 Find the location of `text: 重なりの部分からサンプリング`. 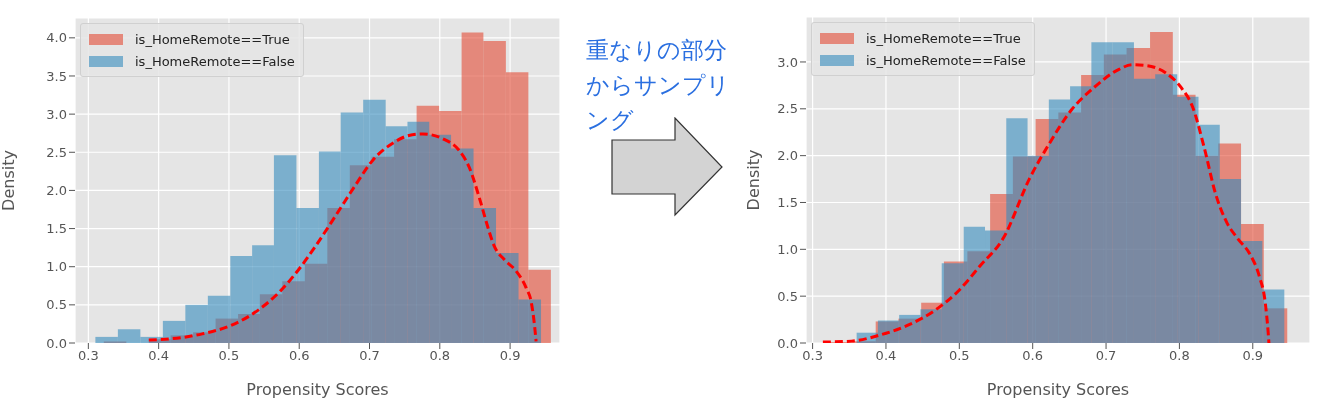

text: 重なりの部分からサンプリング is located at coordinates (658, 85).